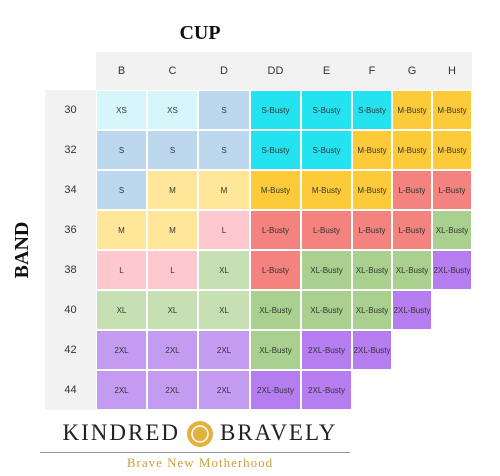 The image size is (500, 476). Describe the element at coordinates (172, 71) in the screenshot. I see `column-header: C` at that location.